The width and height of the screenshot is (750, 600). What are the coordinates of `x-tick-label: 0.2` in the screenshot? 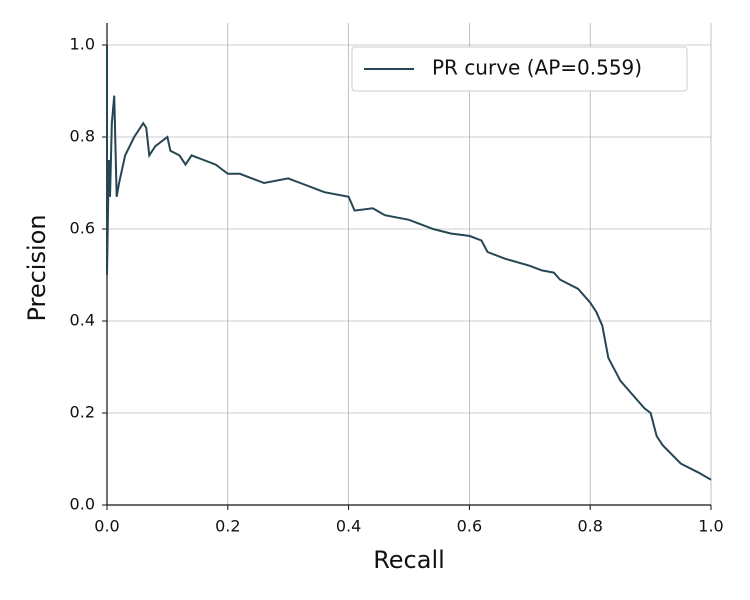 It's located at (227, 526).